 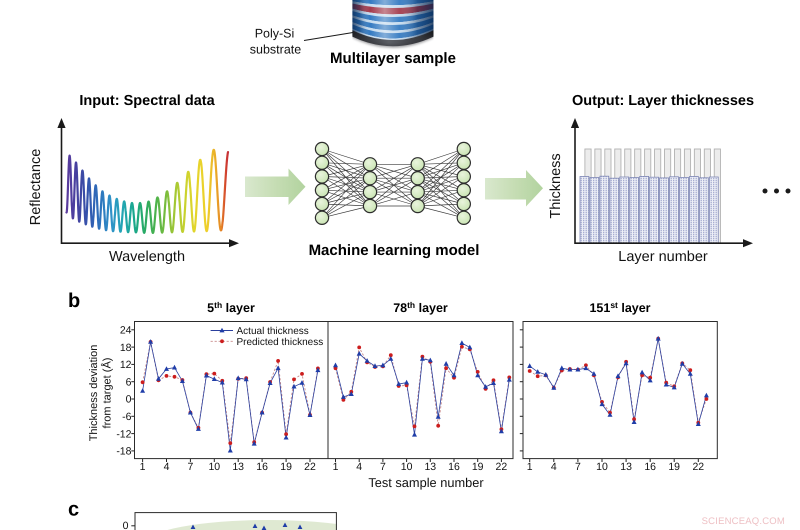 I want to click on svg-text: Thickness deviation, so click(x=94, y=393).